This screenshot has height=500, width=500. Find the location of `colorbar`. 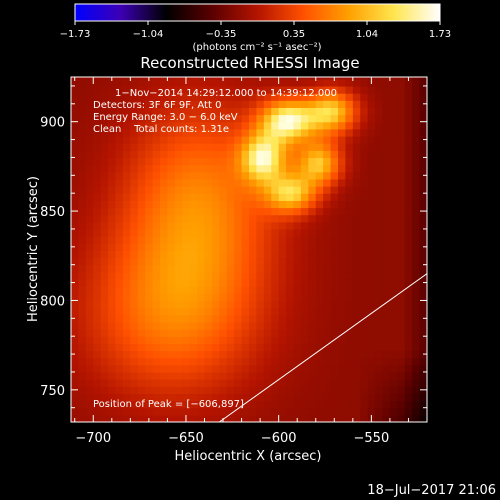

colorbar is located at coordinates (257, 12).